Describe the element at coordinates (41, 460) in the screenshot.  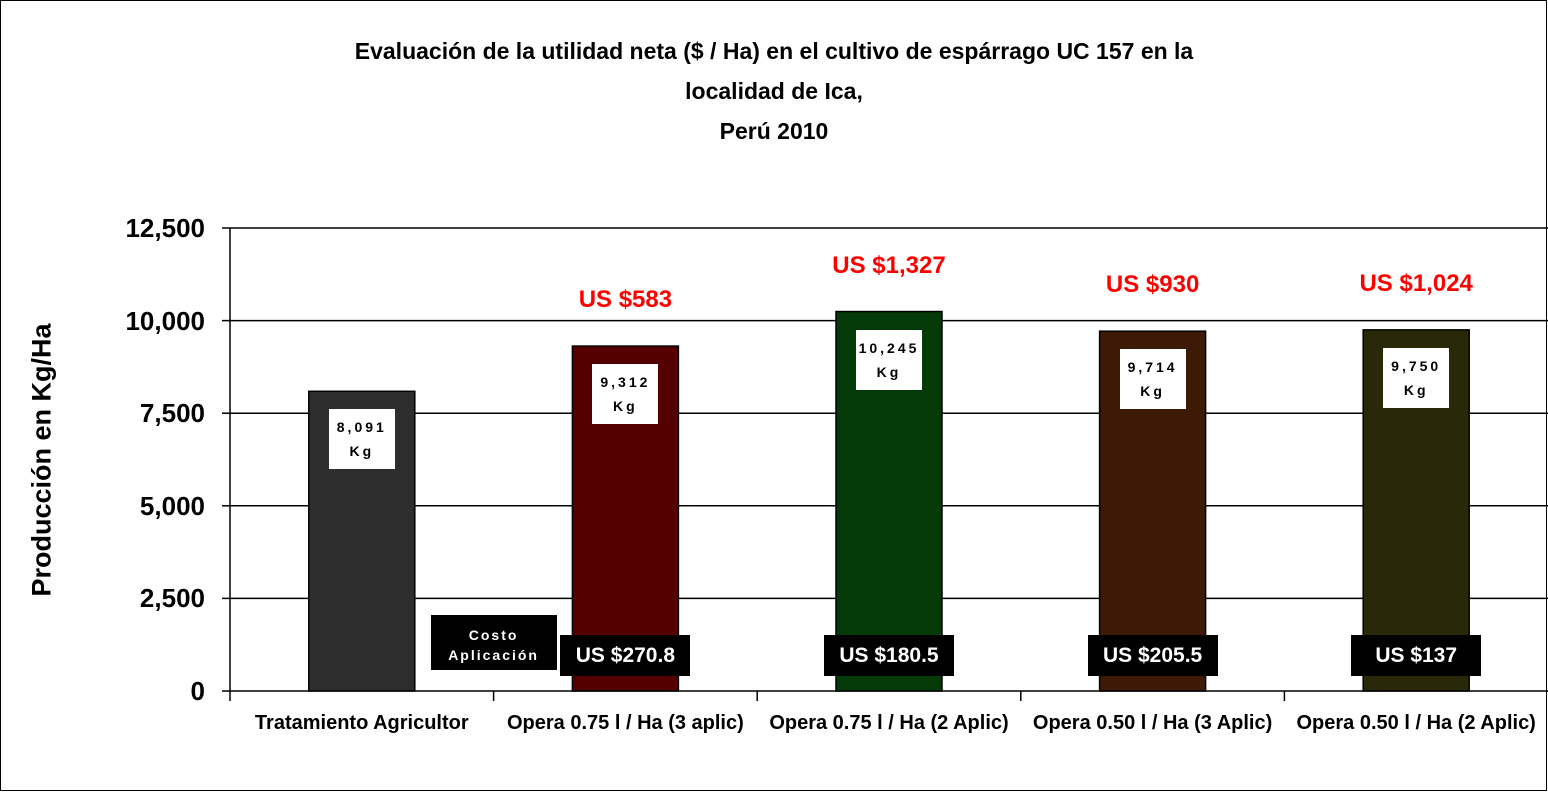
I see `y-axis-label: Producción en Kg/Ha` at that location.